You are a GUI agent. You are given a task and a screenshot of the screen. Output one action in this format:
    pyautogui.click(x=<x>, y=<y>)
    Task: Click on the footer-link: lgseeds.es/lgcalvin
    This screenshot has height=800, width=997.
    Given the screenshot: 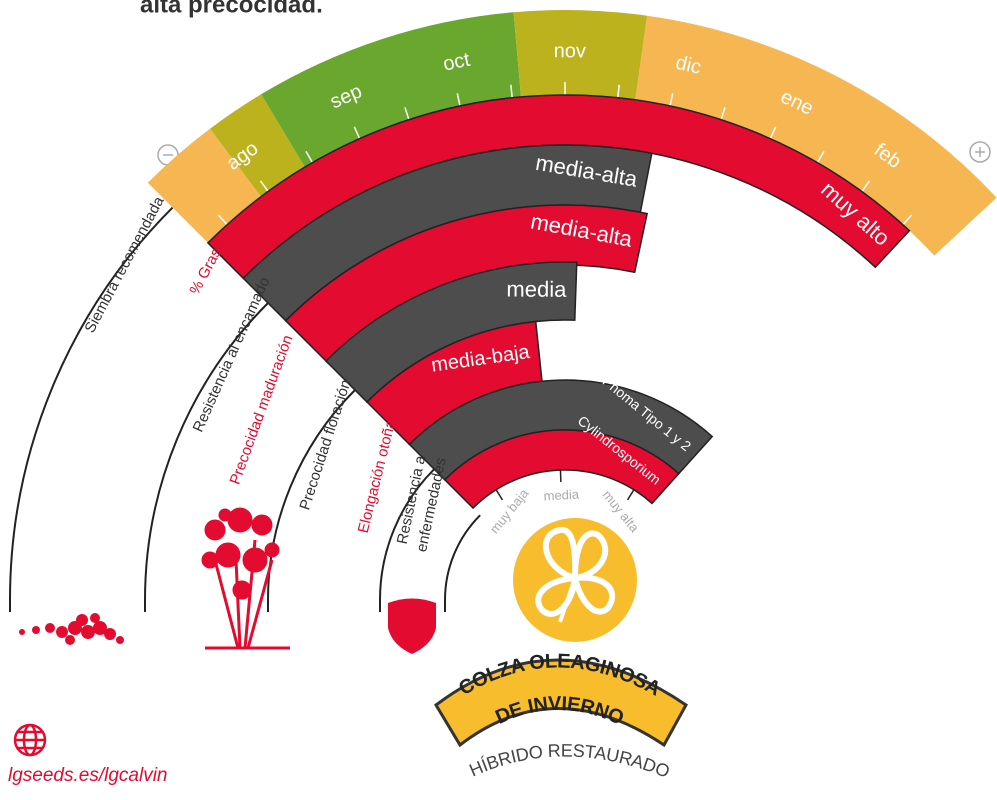 What is the action you would take?
    pyautogui.click(x=87, y=775)
    